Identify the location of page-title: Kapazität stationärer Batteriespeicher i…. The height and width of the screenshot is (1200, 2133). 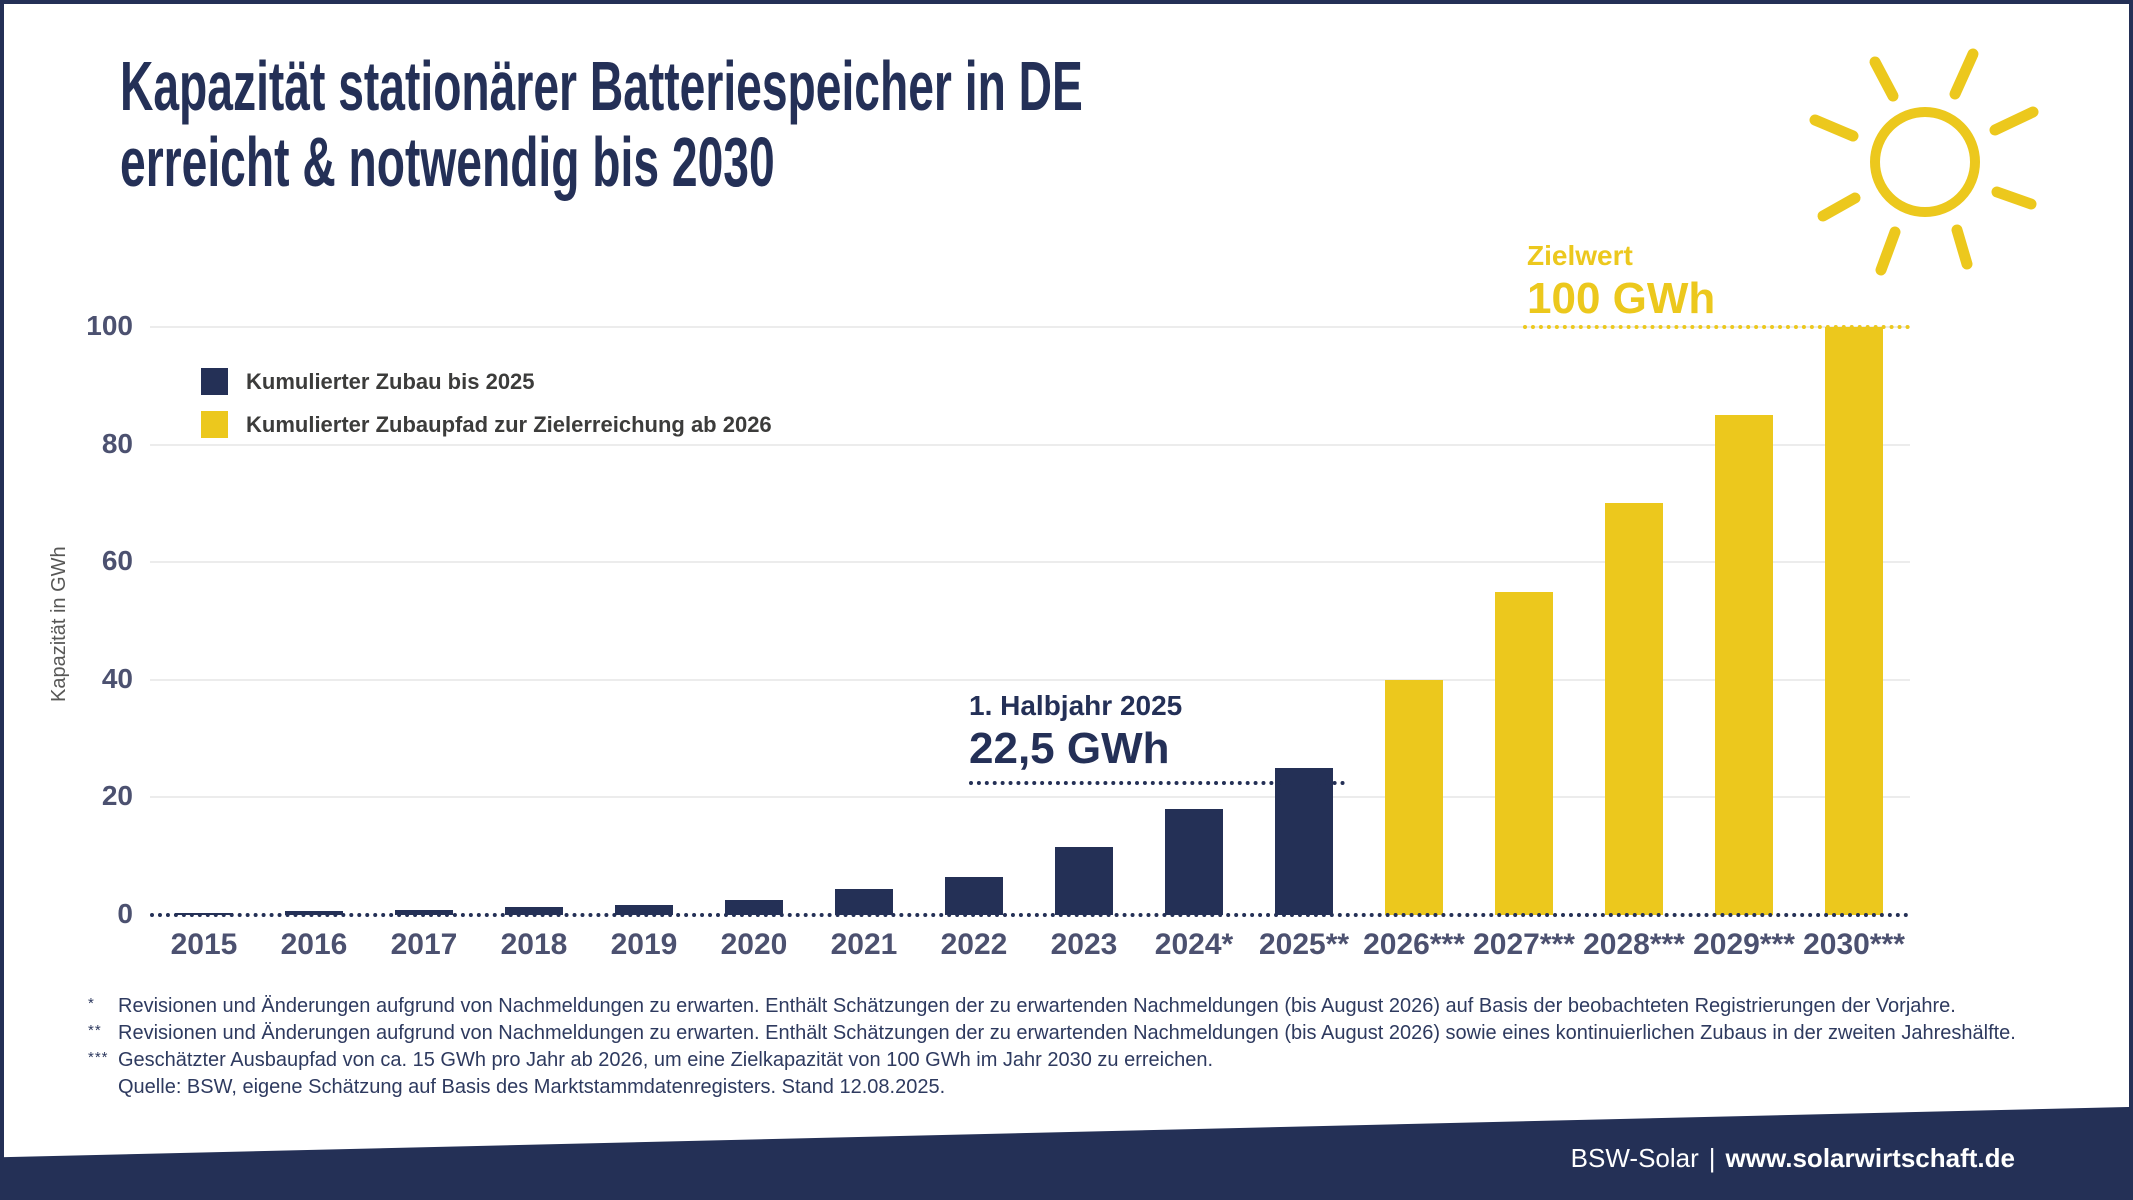
(601, 124).